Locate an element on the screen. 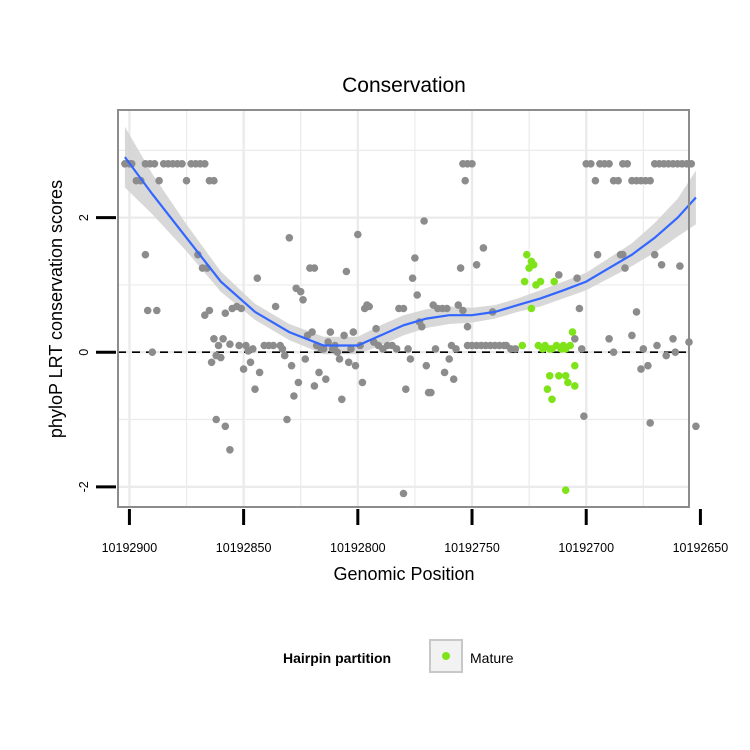 The image size is (750, 750). x-tick-label: 10192650 is located at coordinates (701, 548).